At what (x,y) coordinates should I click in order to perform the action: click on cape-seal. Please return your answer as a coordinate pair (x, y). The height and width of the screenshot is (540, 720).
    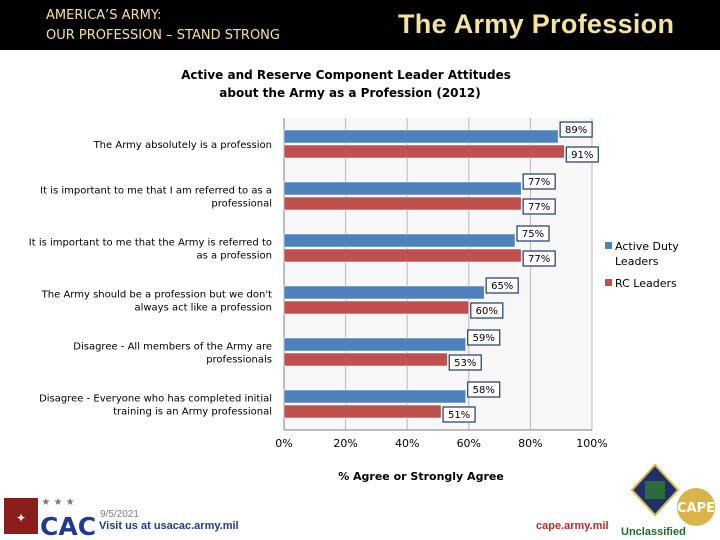
    Looking at the image, I should click on (696, 507).